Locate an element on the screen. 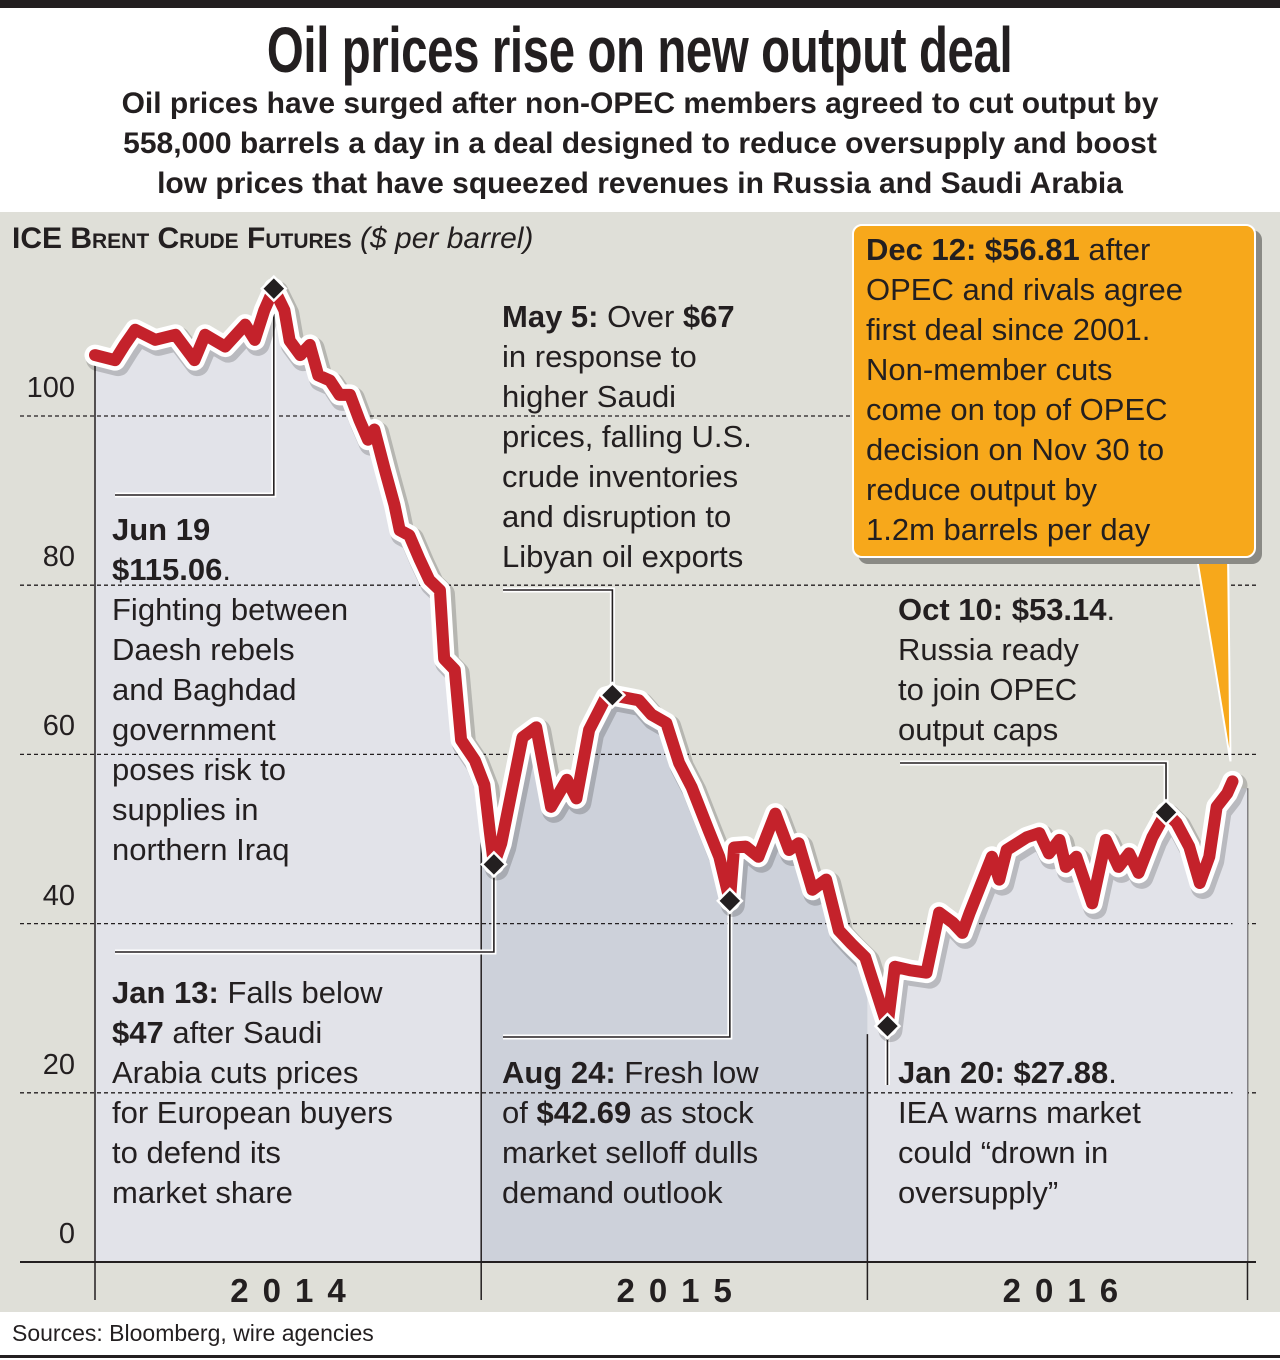 The height and width of the screenshot is (1360, 1280). leader-line-may5 is located at coordinates (558, 642).